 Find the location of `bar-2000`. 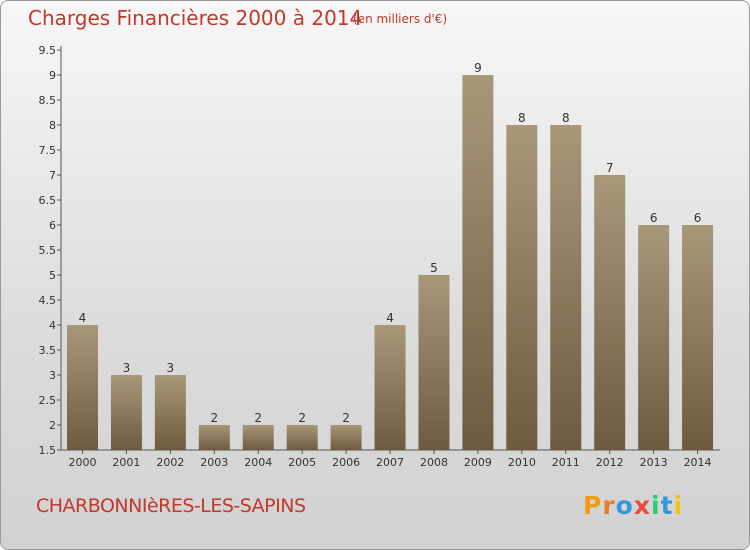

bar-2000 is located at coordinates (82, 387).